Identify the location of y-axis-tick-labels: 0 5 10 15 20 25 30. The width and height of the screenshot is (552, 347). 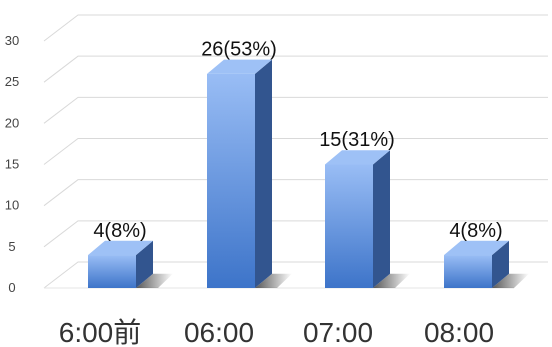
(12, 164).